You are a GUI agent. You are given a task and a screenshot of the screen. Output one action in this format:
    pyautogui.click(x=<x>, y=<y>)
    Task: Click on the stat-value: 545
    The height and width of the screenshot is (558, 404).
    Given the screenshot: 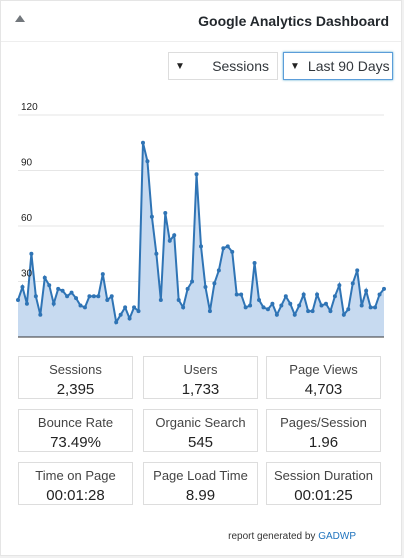 What is the action you would take?
    pyautogui.click(x=200, y=442)
    